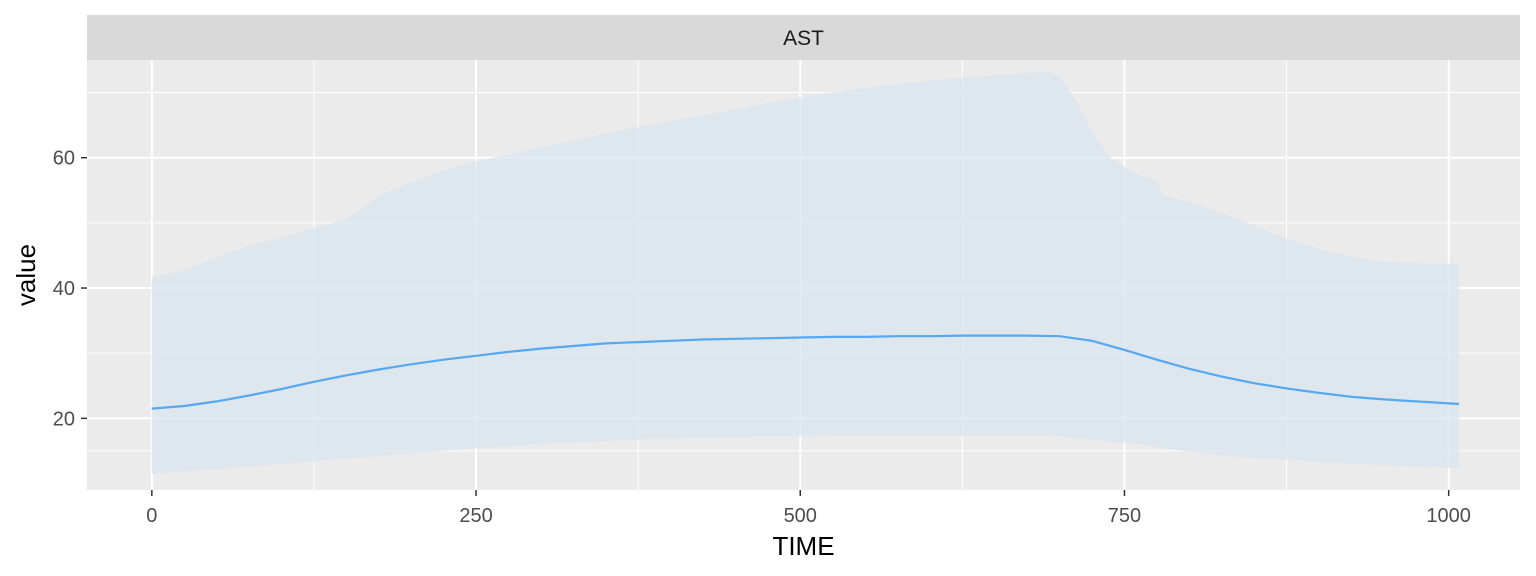 The width and height of the screenshot is (1536, 576). Describe the element at coordinates (64, 289) in the screenshot. I see `y-tick-label: 40` at that location.